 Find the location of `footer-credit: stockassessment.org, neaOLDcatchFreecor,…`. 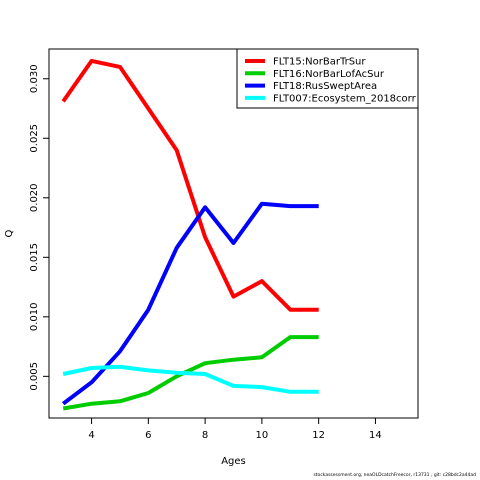

footer-credit: stockassessment.org, neaOLDcatchFreecor,… is located at coordinates (394, 475).